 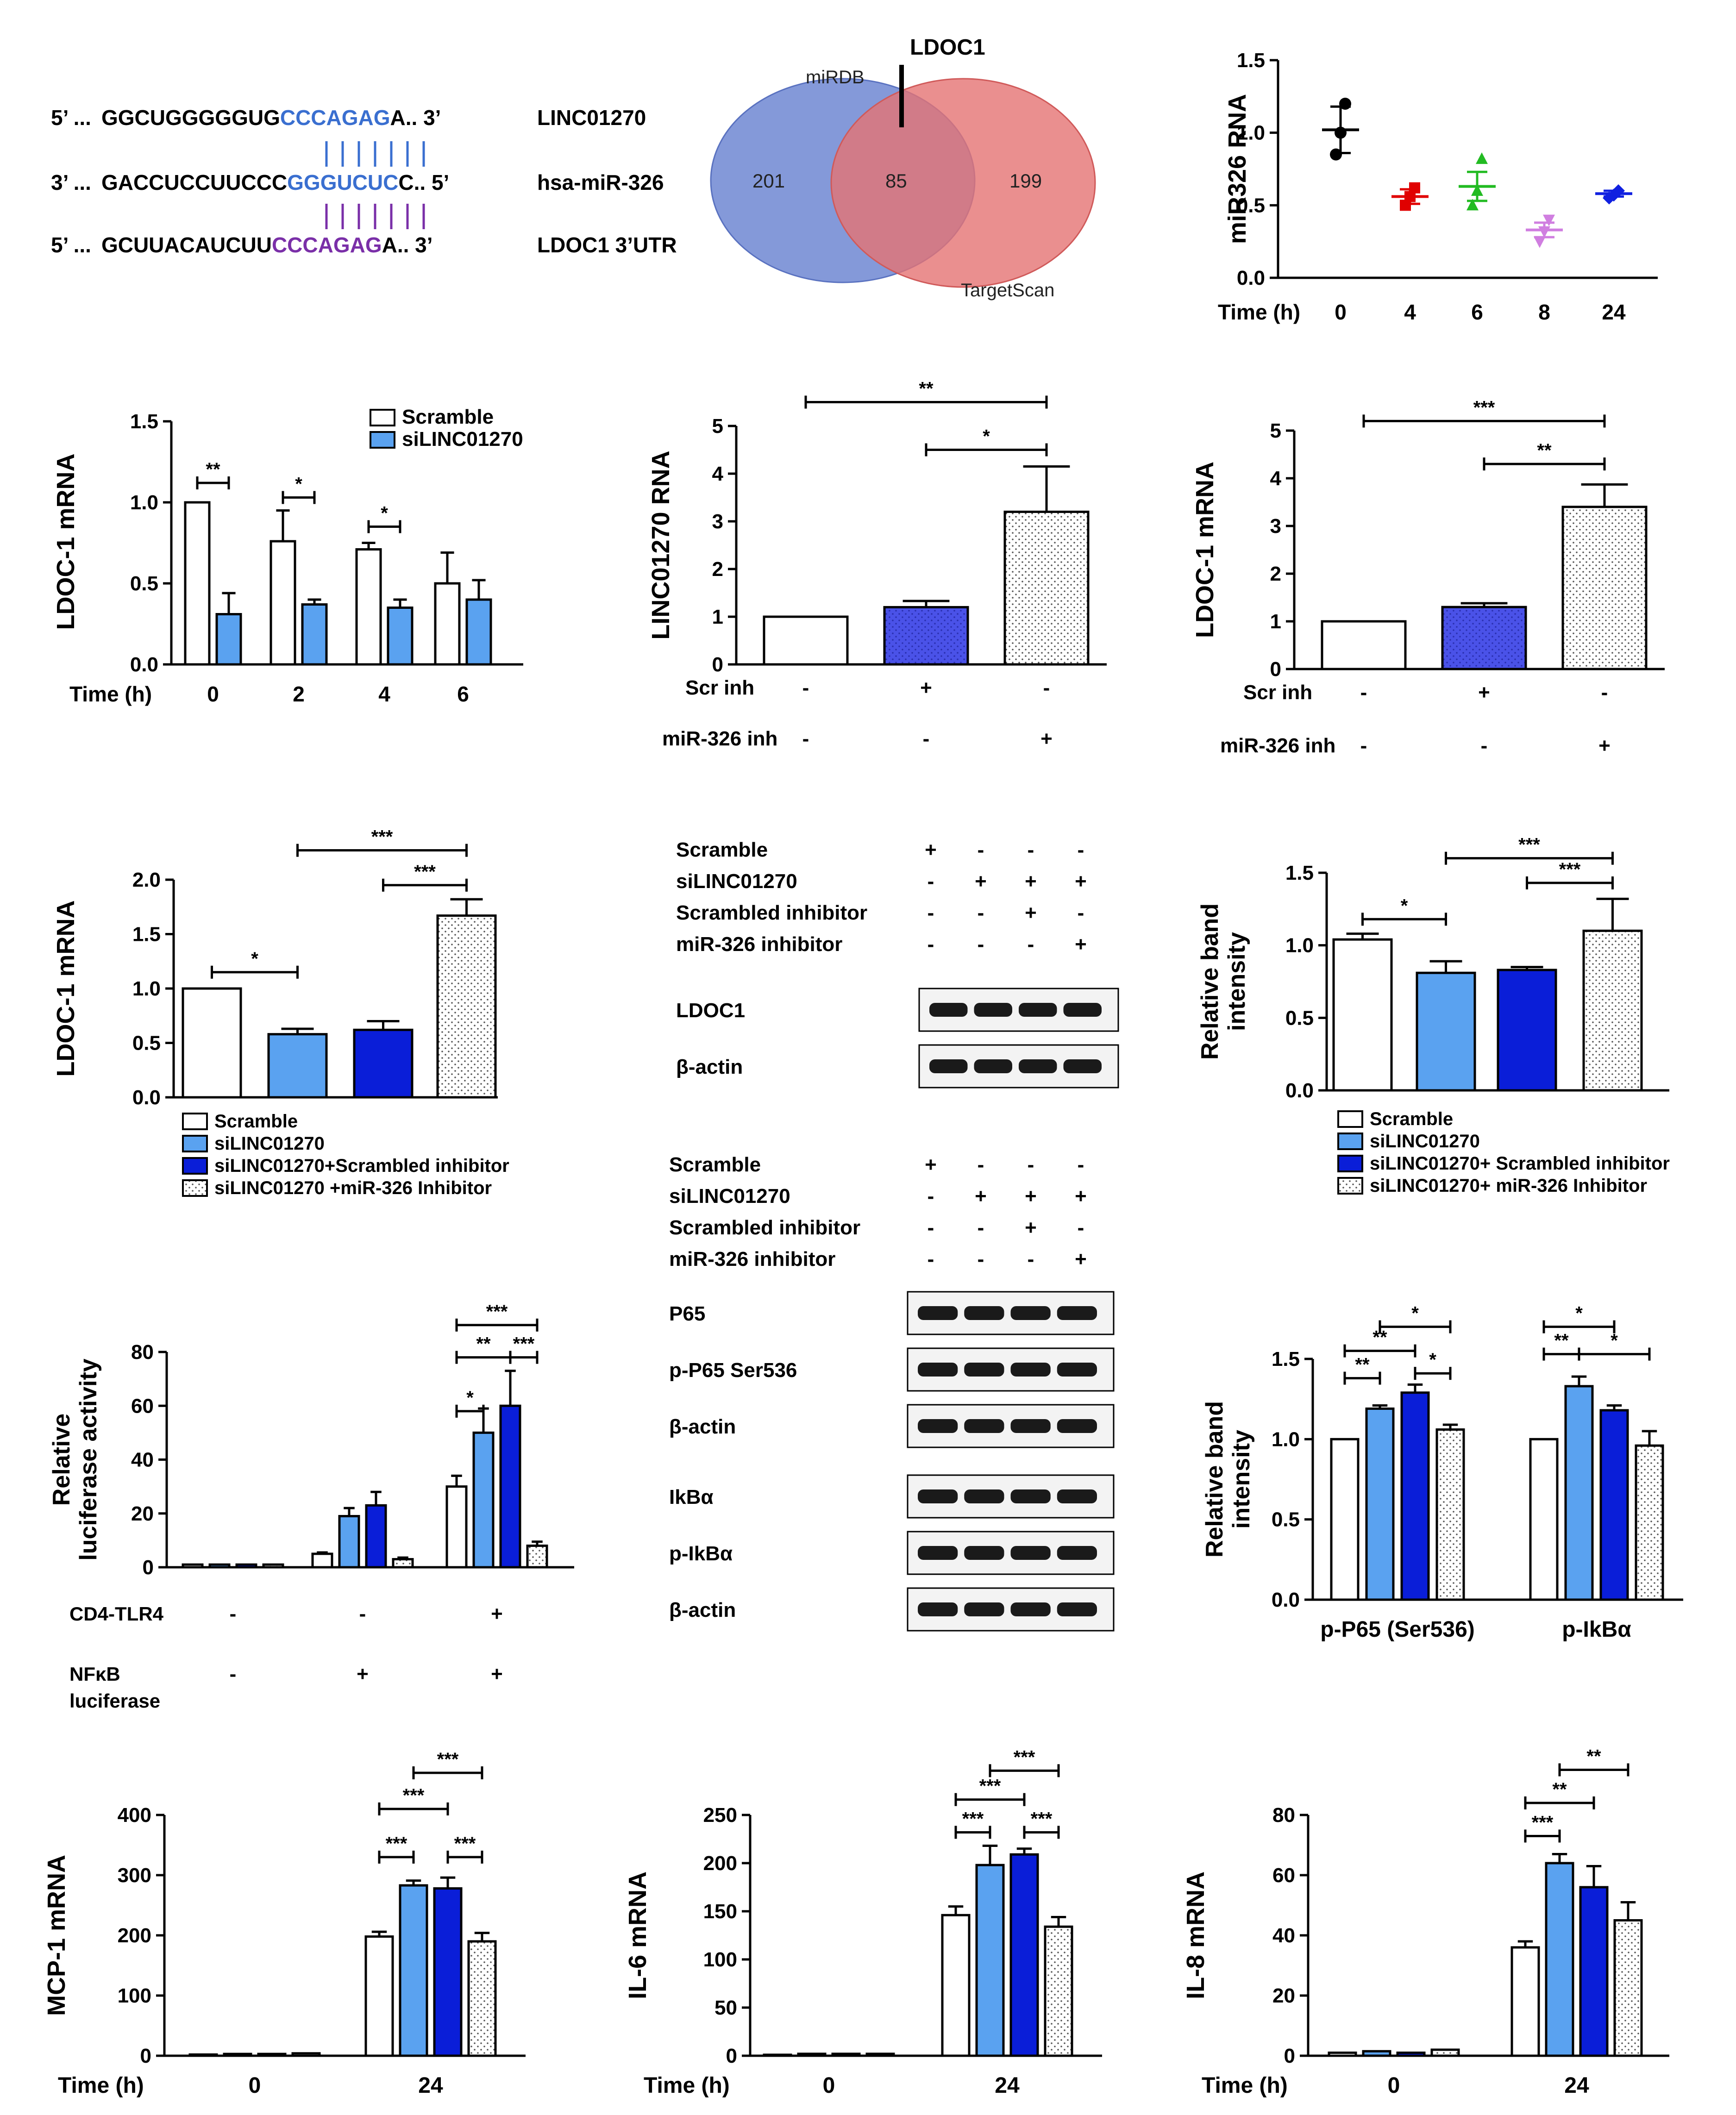 I want to click on y-axis-title-line: Relative, so click(x=61, y=1460).